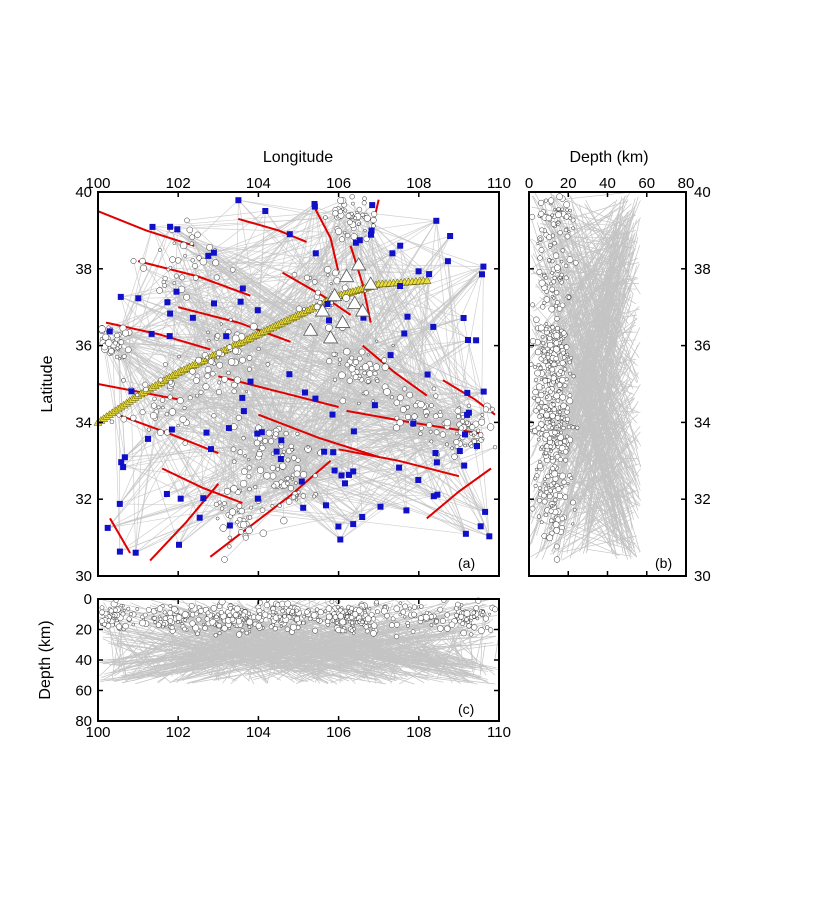 This screenshot has height=900, width=827. Describe the element at coordinates (258, 732) in the screenshot. I see `tick-label: 104` at that location.